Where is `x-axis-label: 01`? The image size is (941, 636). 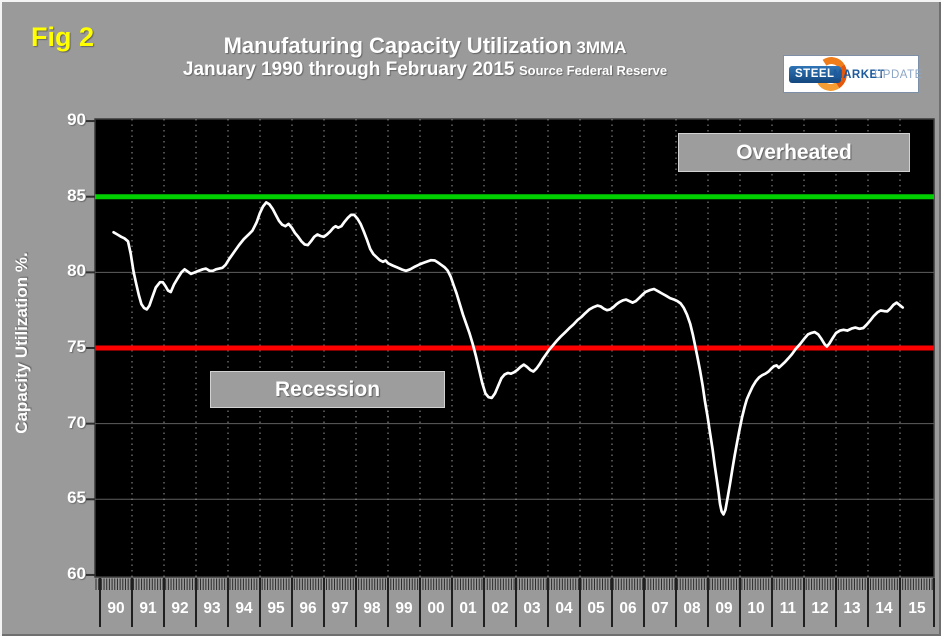
x-axis-label: 01 is located at coordinates (468, 608).